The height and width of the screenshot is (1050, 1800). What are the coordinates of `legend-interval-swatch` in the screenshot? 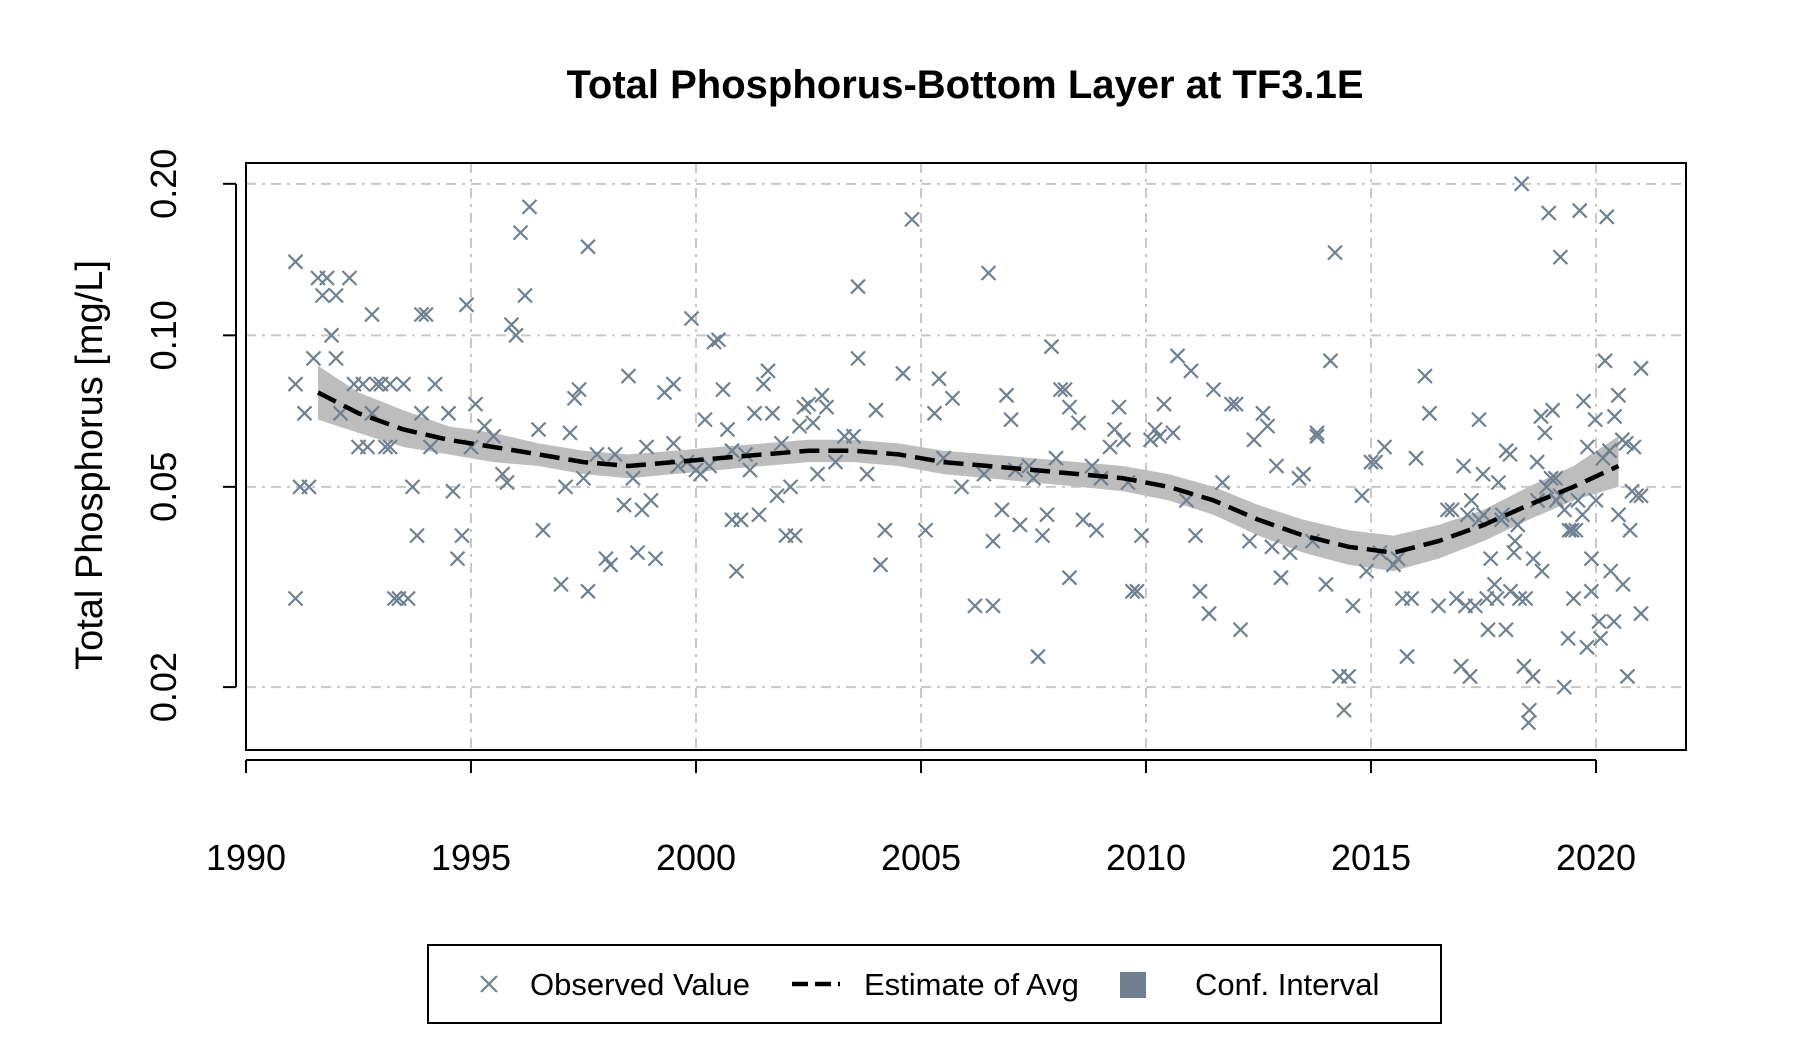 It's located at (1133, 985).